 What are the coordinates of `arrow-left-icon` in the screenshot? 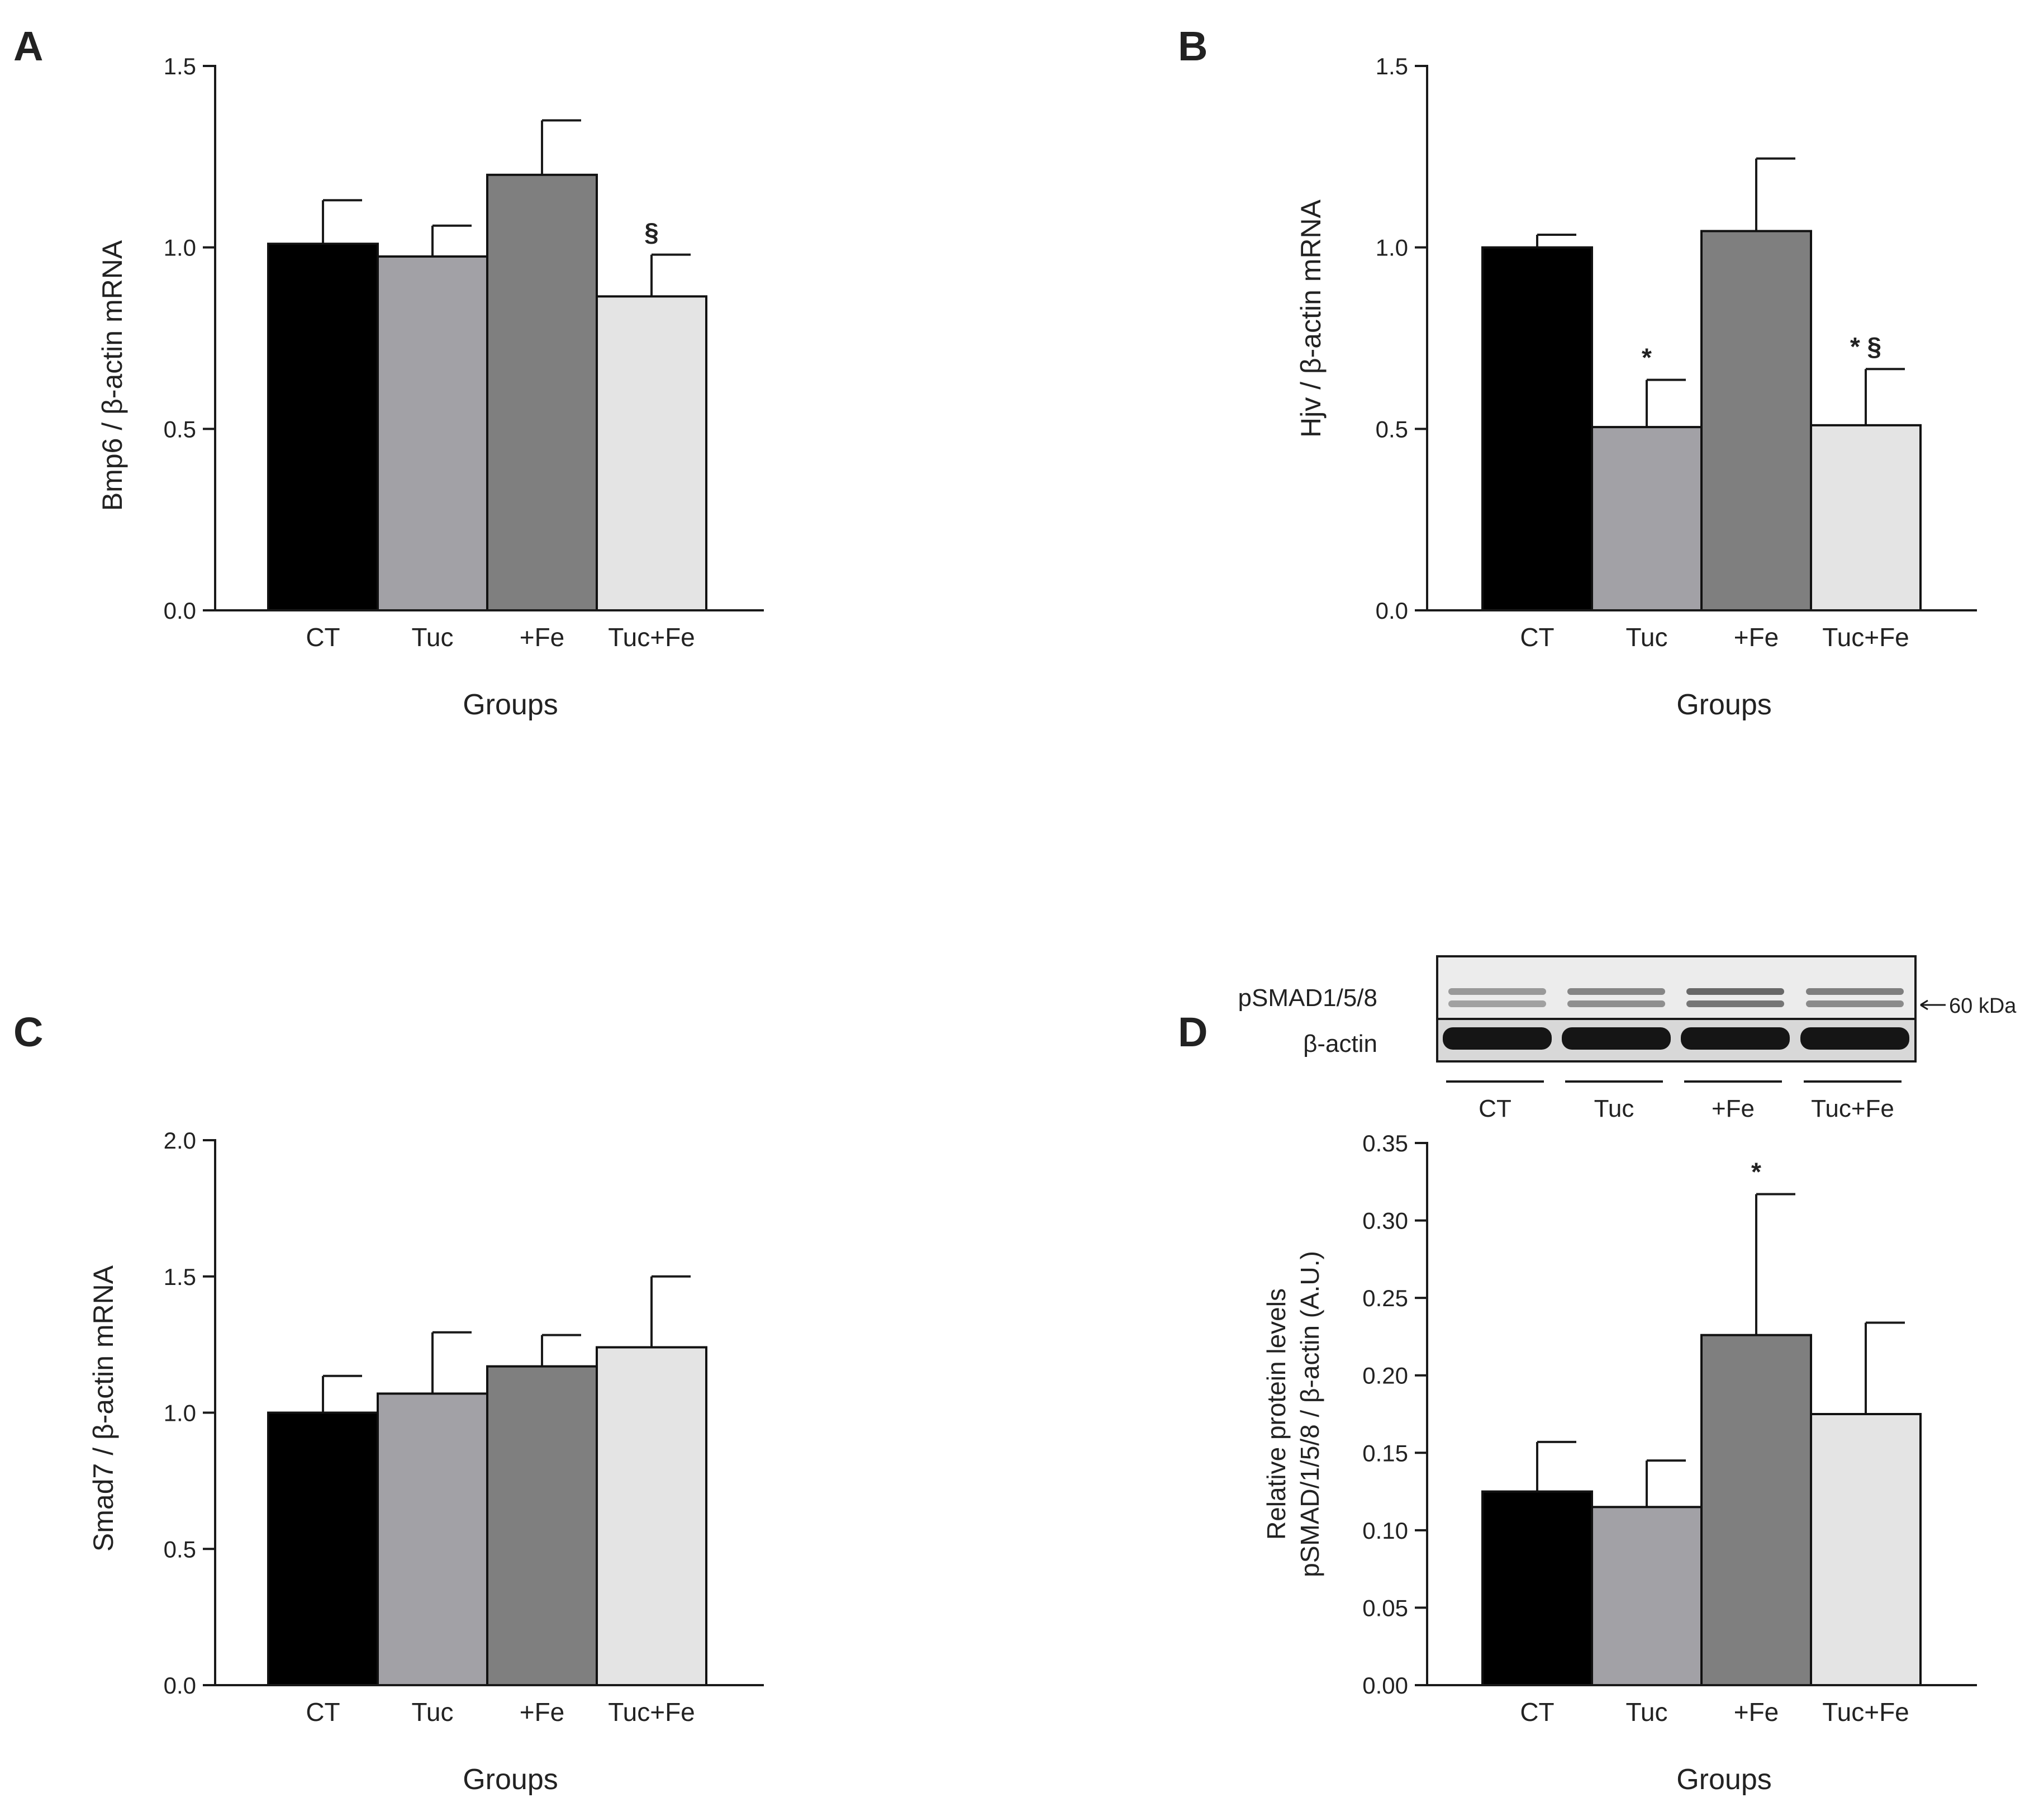 It's located at (1924, 1005).